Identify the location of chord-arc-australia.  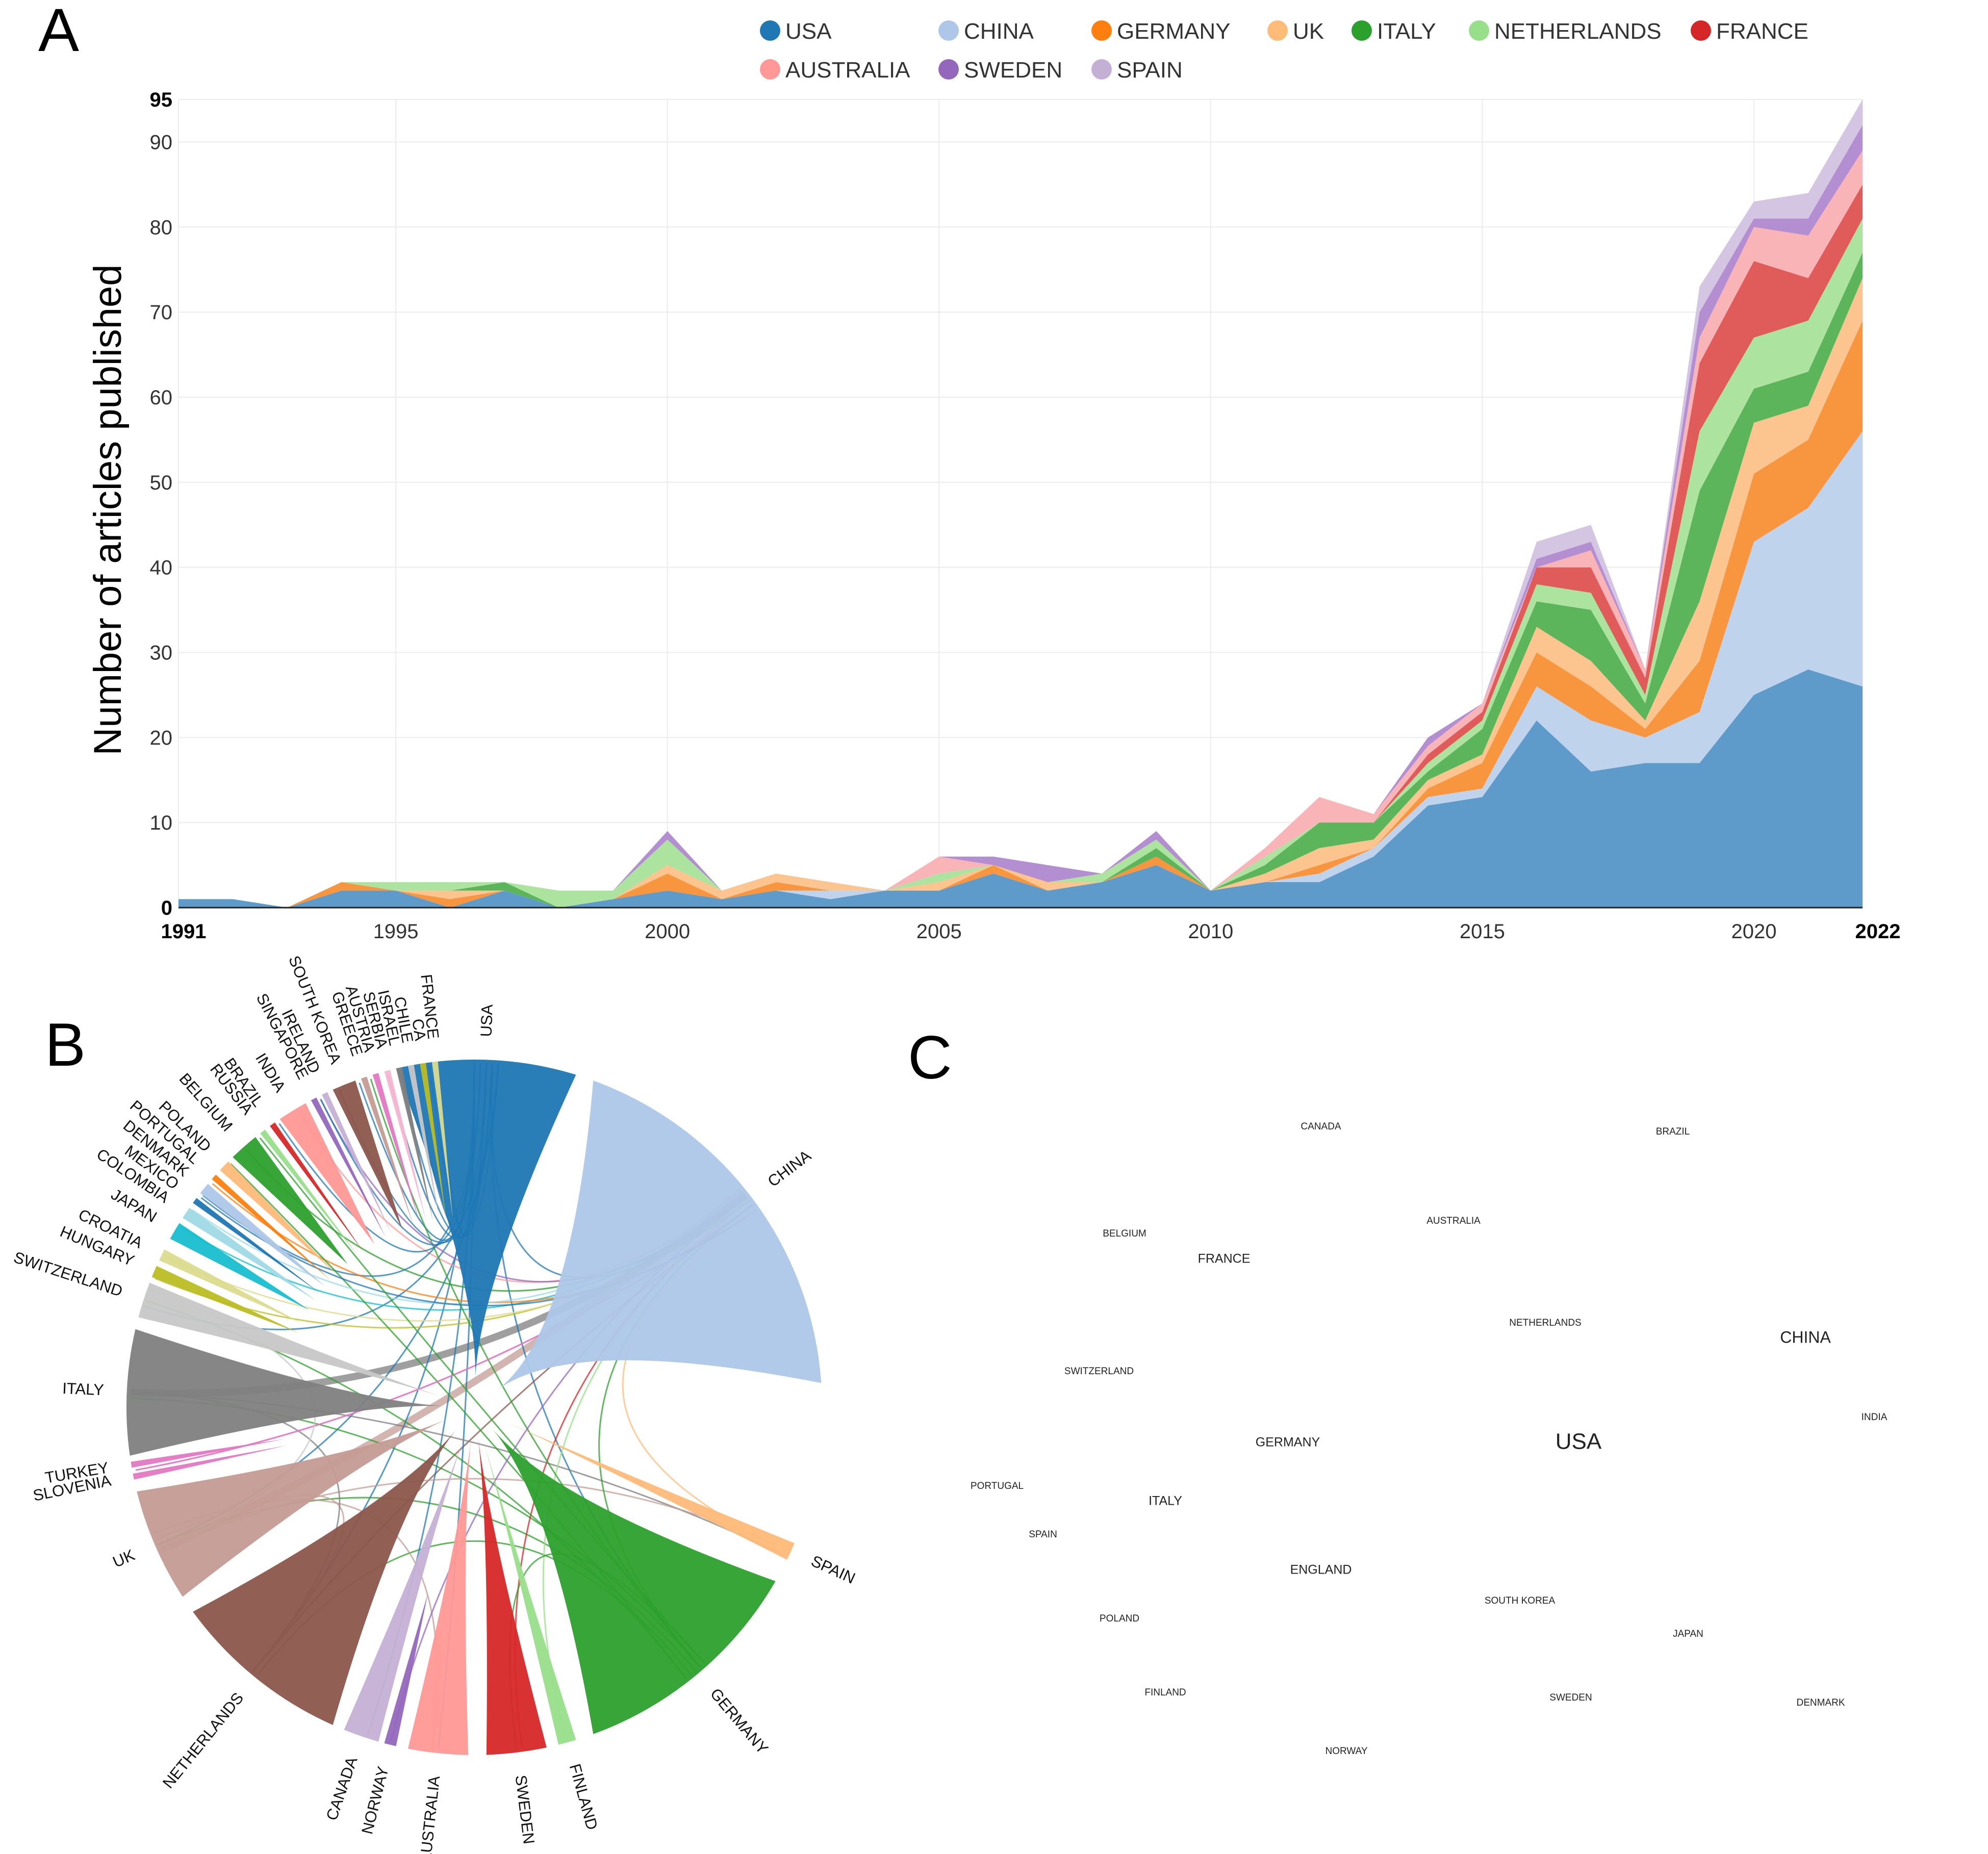
(440, 1595).